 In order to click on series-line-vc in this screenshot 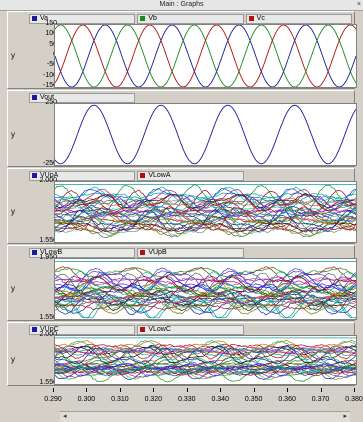, I will do `click(205, 56)`.